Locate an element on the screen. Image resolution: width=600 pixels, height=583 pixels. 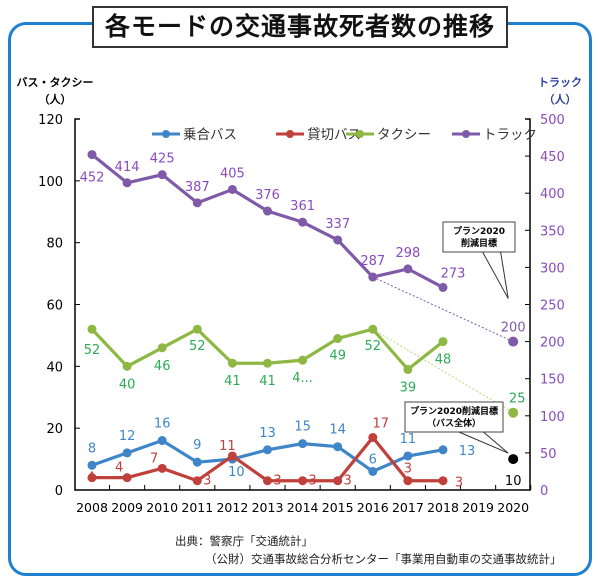
data-label: 405 is located at coordinates (232, 173).